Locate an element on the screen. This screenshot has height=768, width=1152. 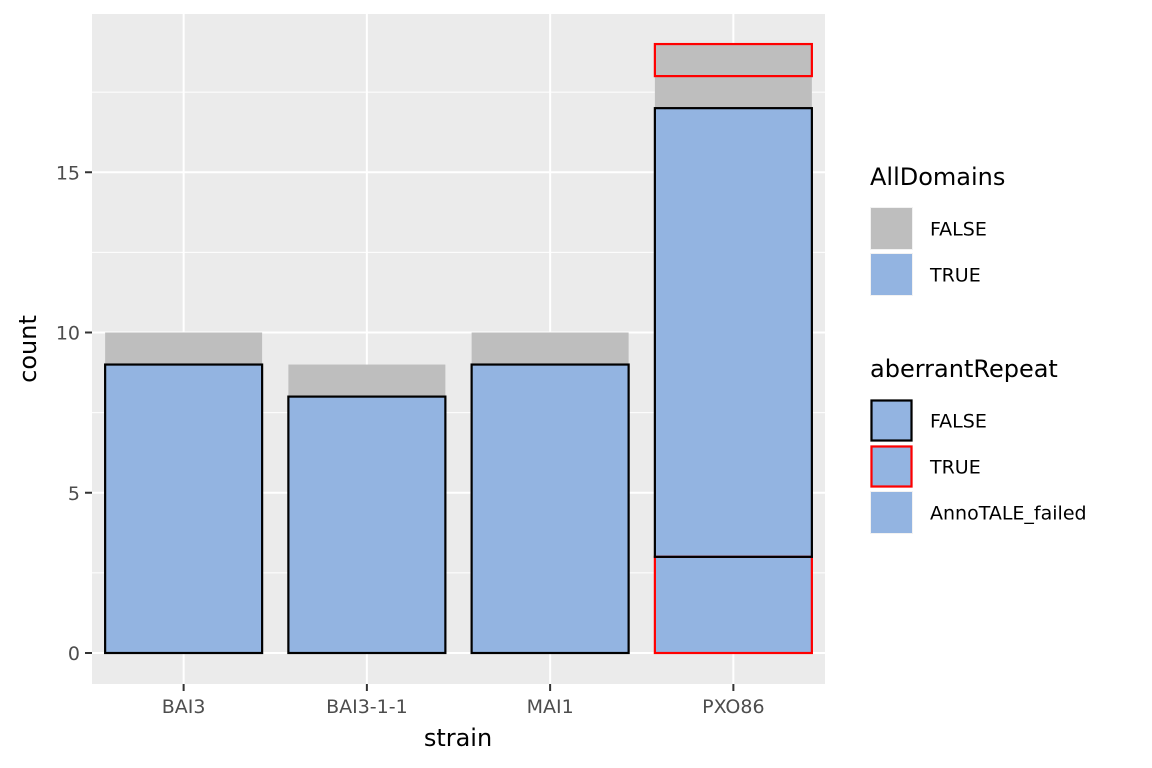
x-tick-label: MAI1 is located at coordinates (550, 707).